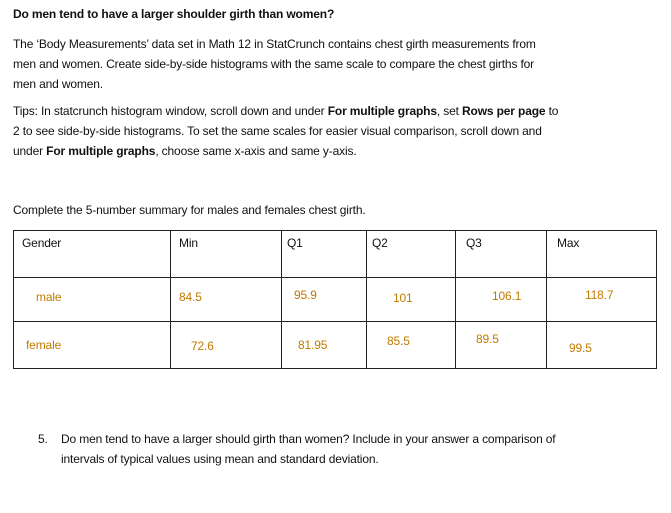 This screenshot has height=513, width=671. What do you see at coordinates (295, 243) in the screenshot?
I see `header-text: Q1` at bounding box center [295, 243].